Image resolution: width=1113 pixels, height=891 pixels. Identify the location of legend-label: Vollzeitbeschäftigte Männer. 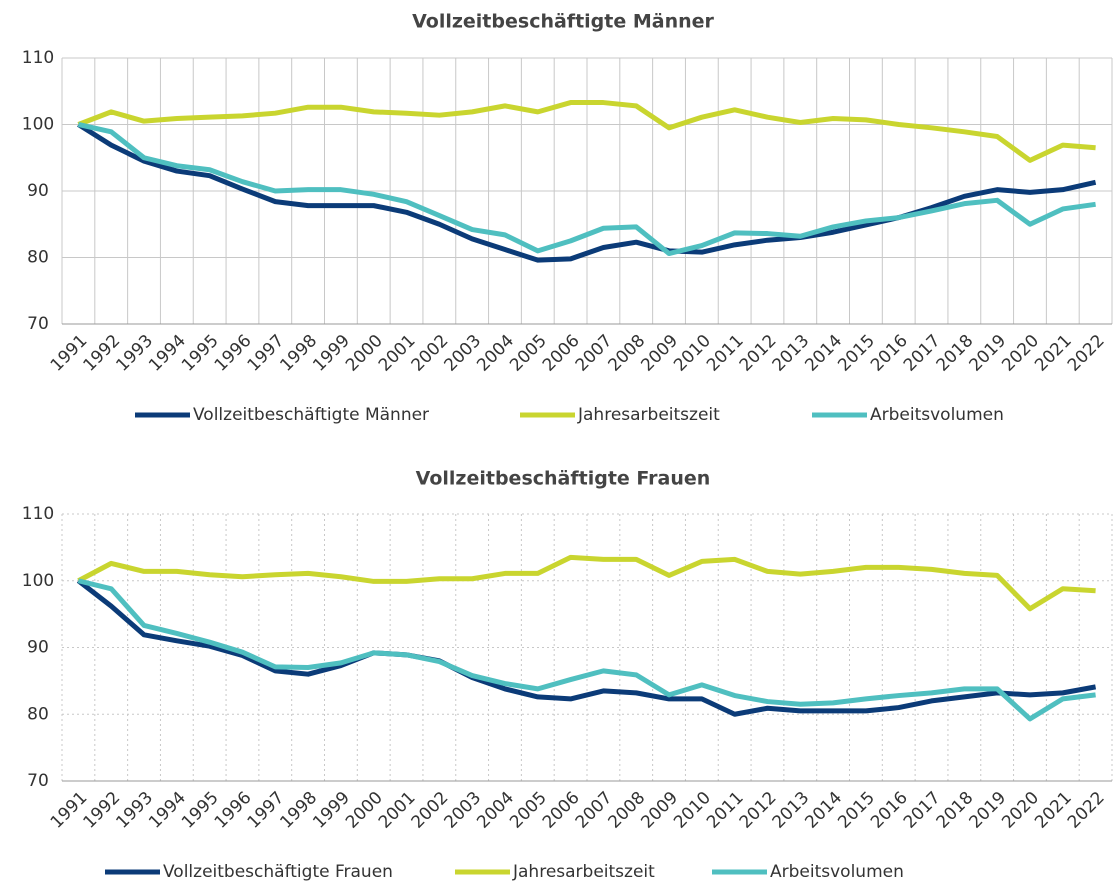
(311, 415).